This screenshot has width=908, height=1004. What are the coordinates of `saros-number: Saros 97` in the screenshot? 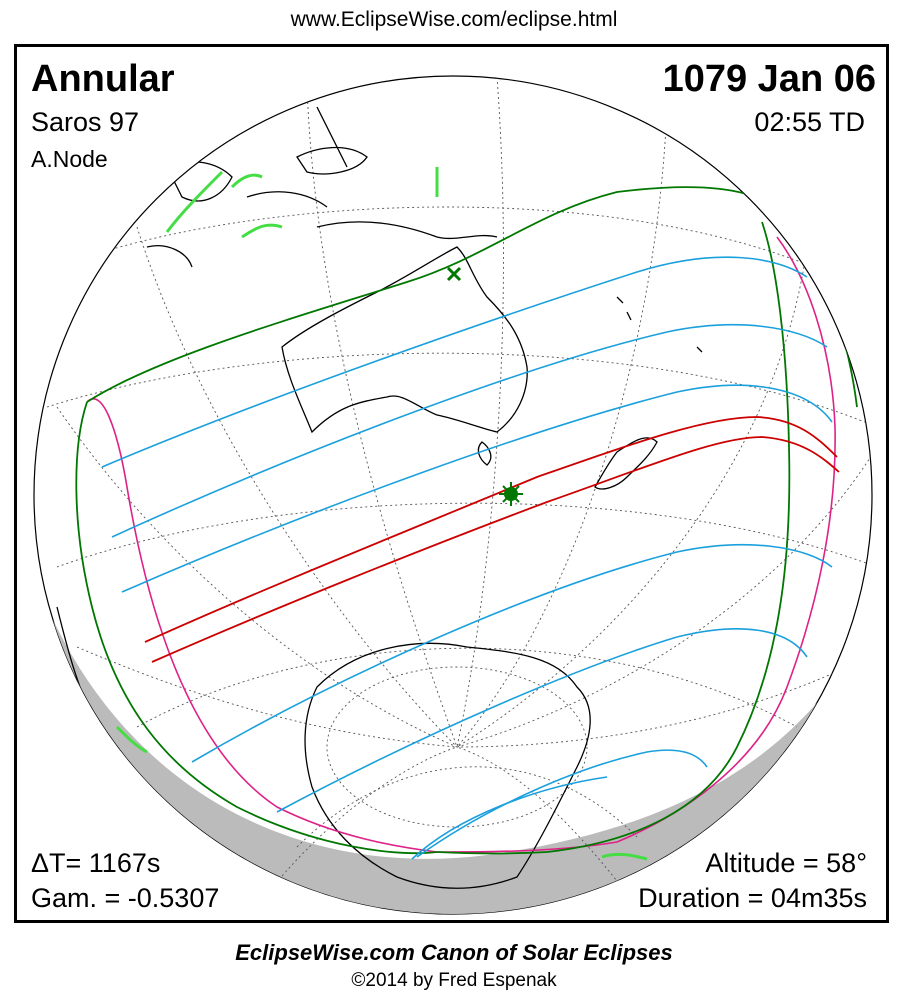 It's located at (85, 122).